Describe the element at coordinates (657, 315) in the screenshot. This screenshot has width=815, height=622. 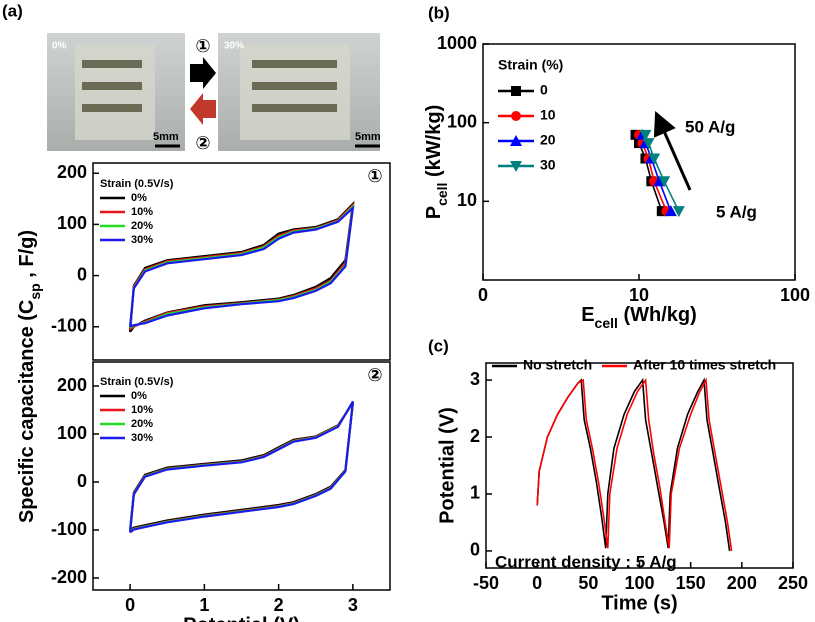
I see `x-axis-label-part: (Wh/kg)` at that location.